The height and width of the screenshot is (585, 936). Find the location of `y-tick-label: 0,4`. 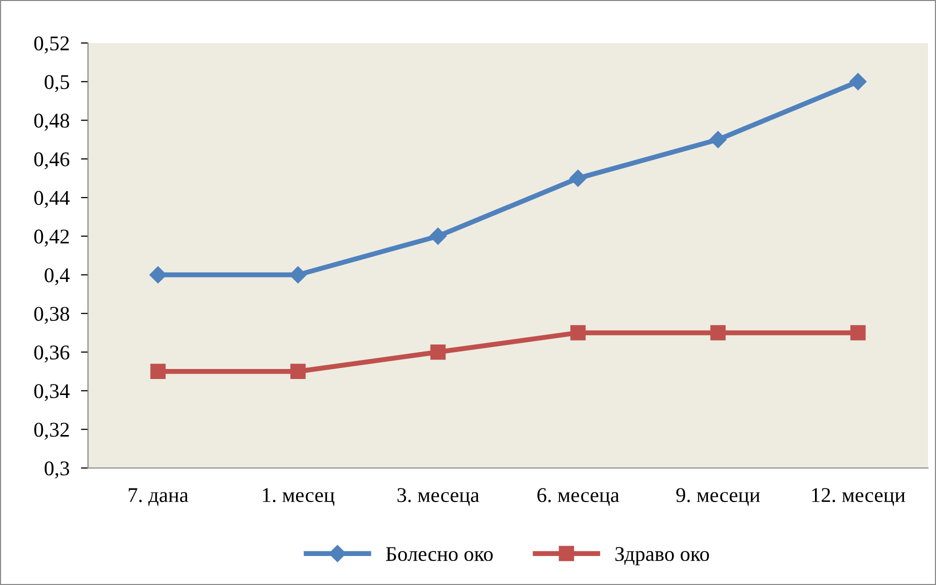

y-tick-label: 0,4 is located at coordinates (57, 277).